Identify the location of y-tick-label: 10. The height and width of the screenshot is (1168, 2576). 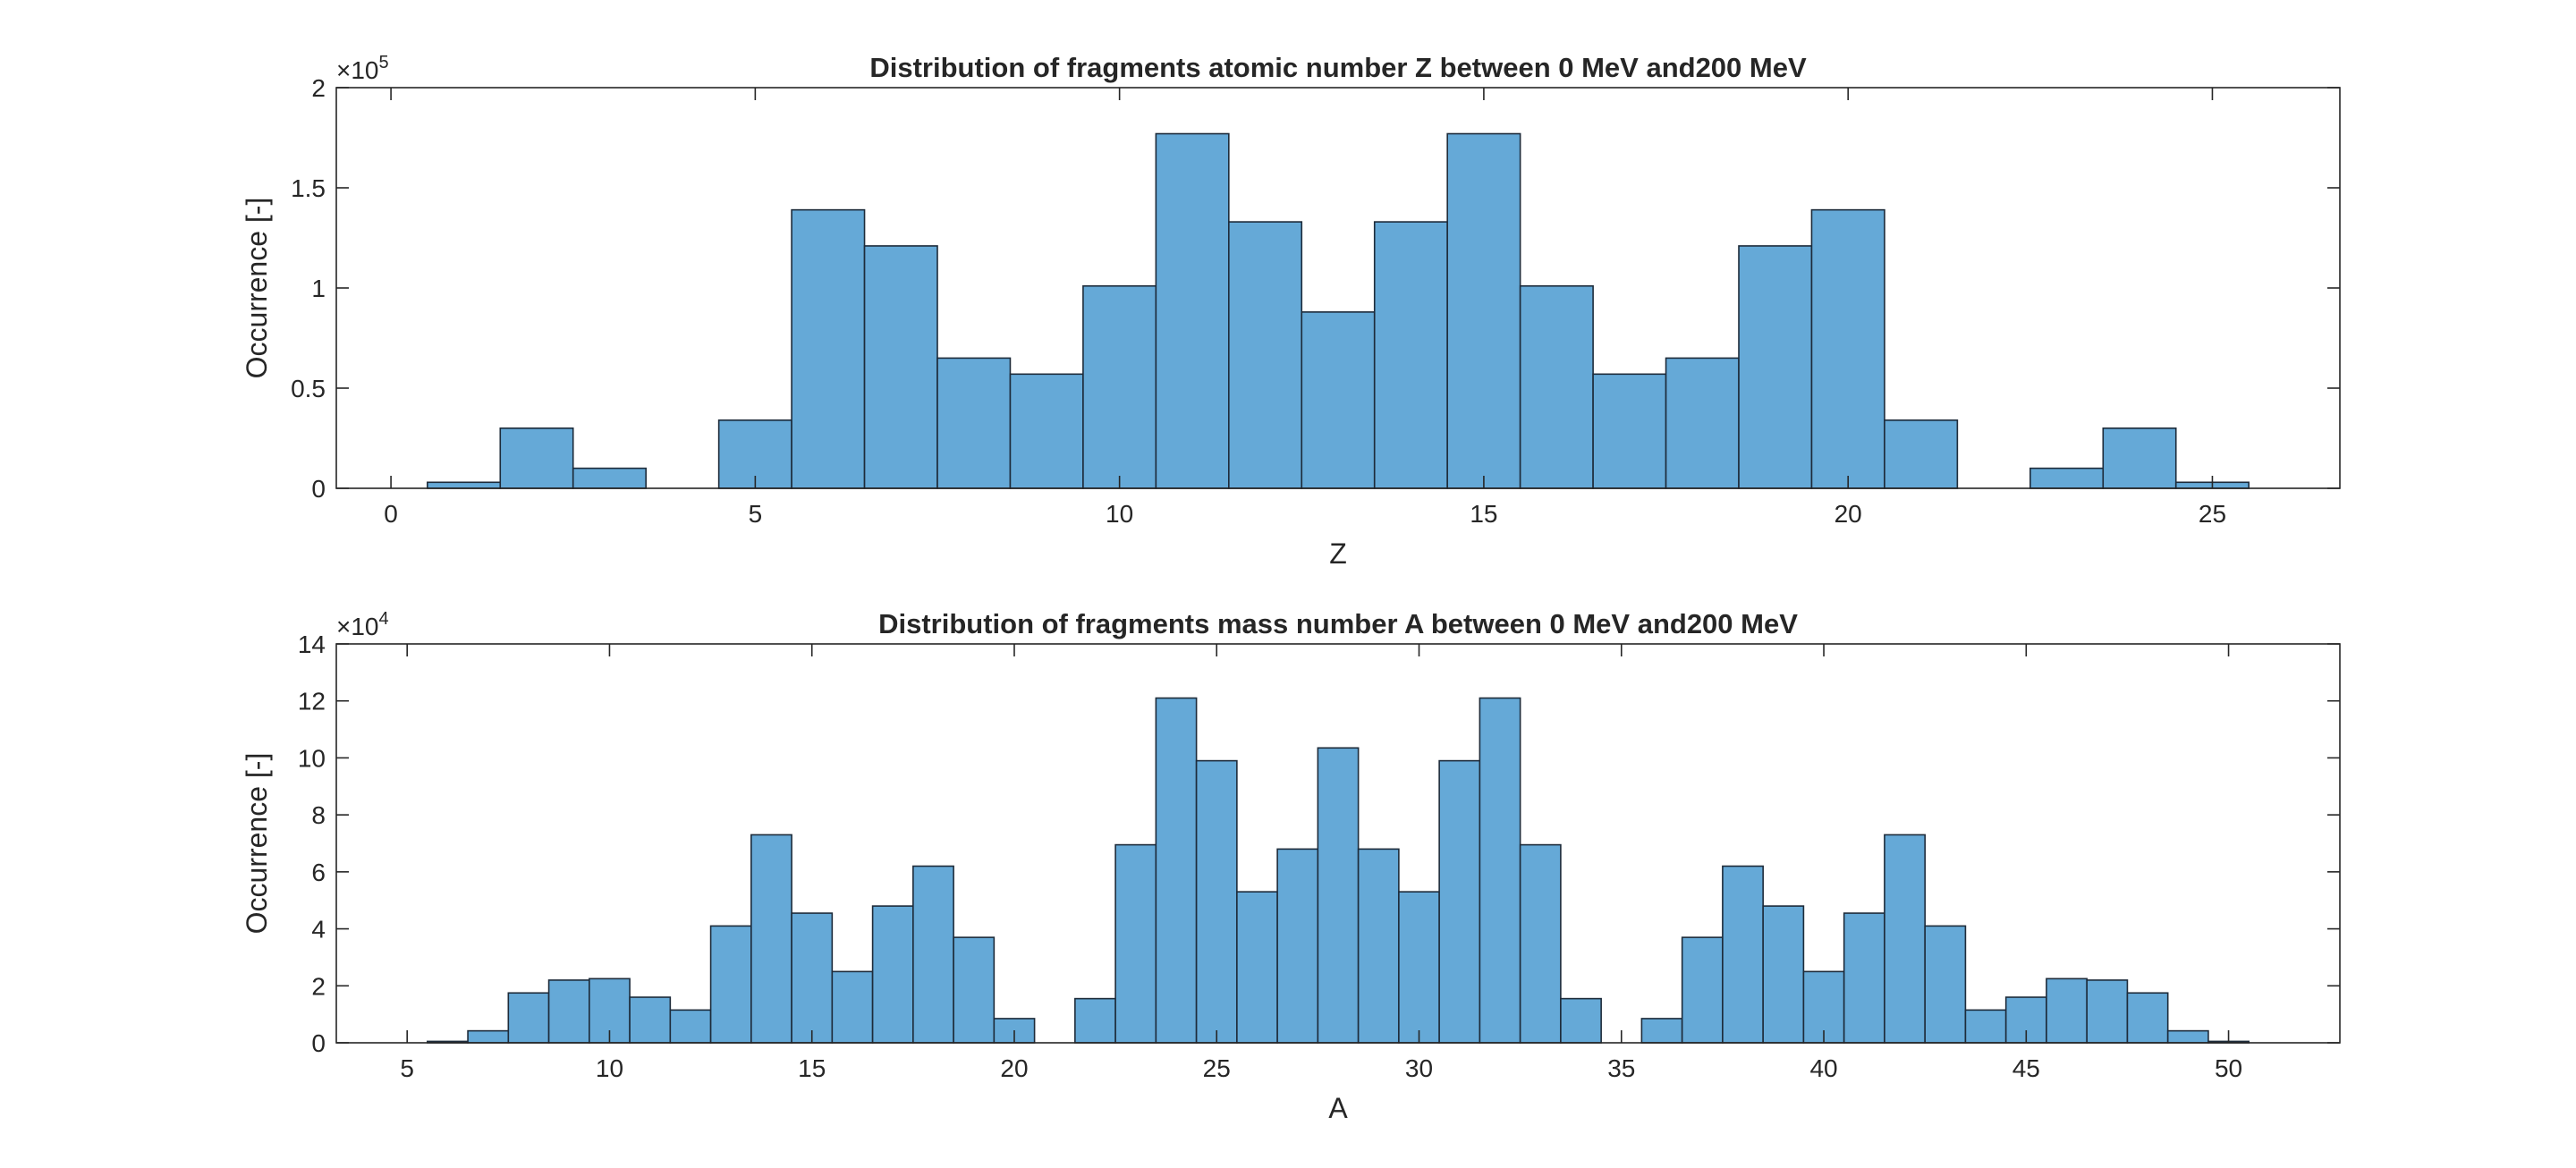
(312, 758).